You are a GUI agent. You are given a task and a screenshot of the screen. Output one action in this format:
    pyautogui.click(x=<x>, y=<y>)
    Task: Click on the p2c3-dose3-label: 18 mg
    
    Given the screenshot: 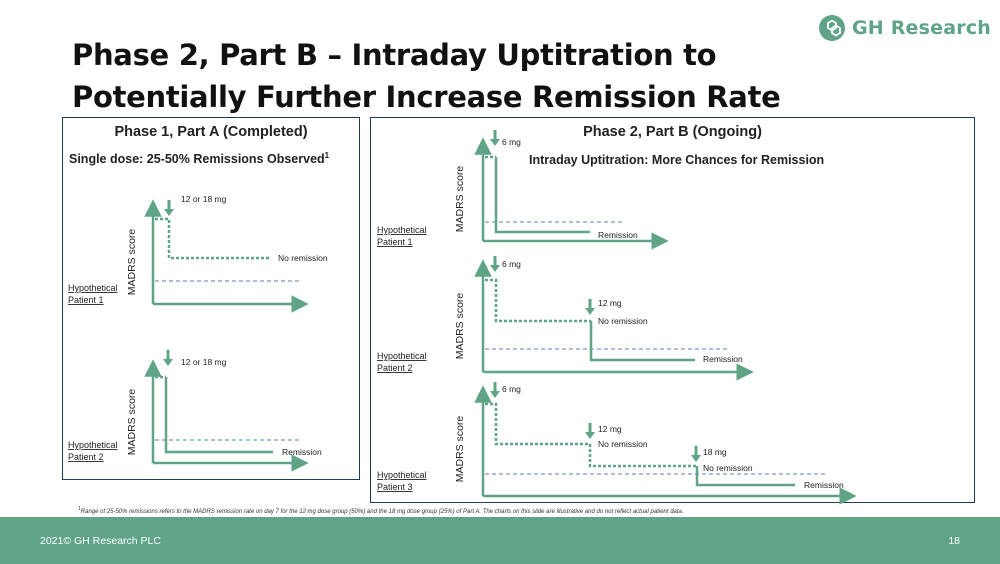 What is the action you would take?
    pyautogui.click(x=715, y=452)
    